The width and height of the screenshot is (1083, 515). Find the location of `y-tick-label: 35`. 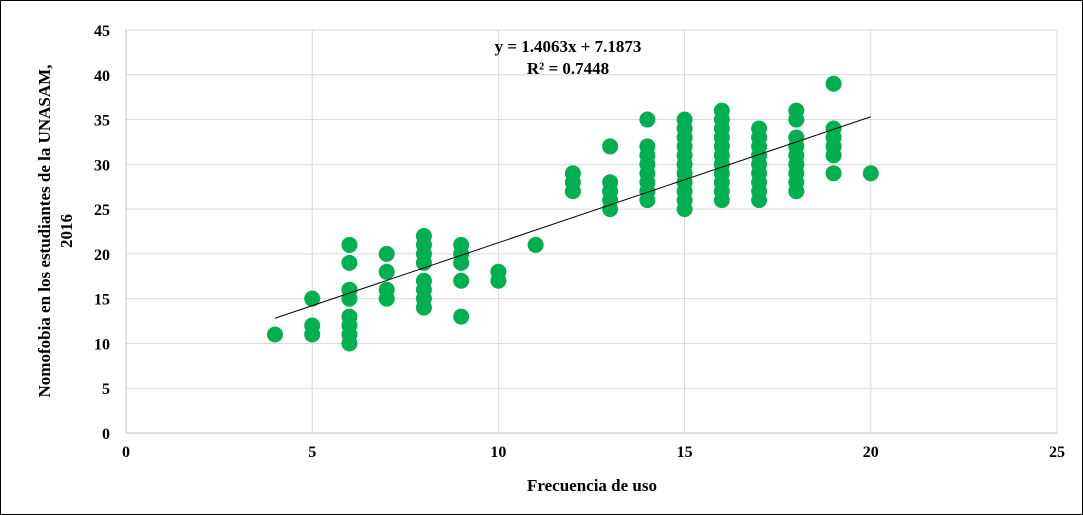

y-tick-label: 35 is located at coordinates (102, 121).